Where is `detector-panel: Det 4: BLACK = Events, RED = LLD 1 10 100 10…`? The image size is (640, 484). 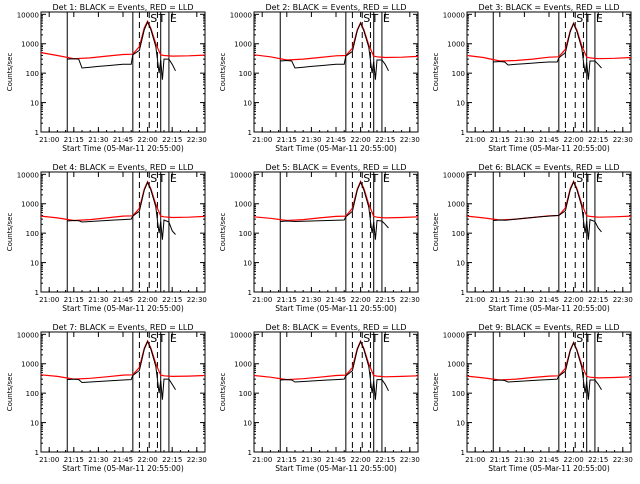
detector-panel: Det 4: BLACK = Events, RED = LLD 1 10 100 10… is located at coordinates (106, 238).